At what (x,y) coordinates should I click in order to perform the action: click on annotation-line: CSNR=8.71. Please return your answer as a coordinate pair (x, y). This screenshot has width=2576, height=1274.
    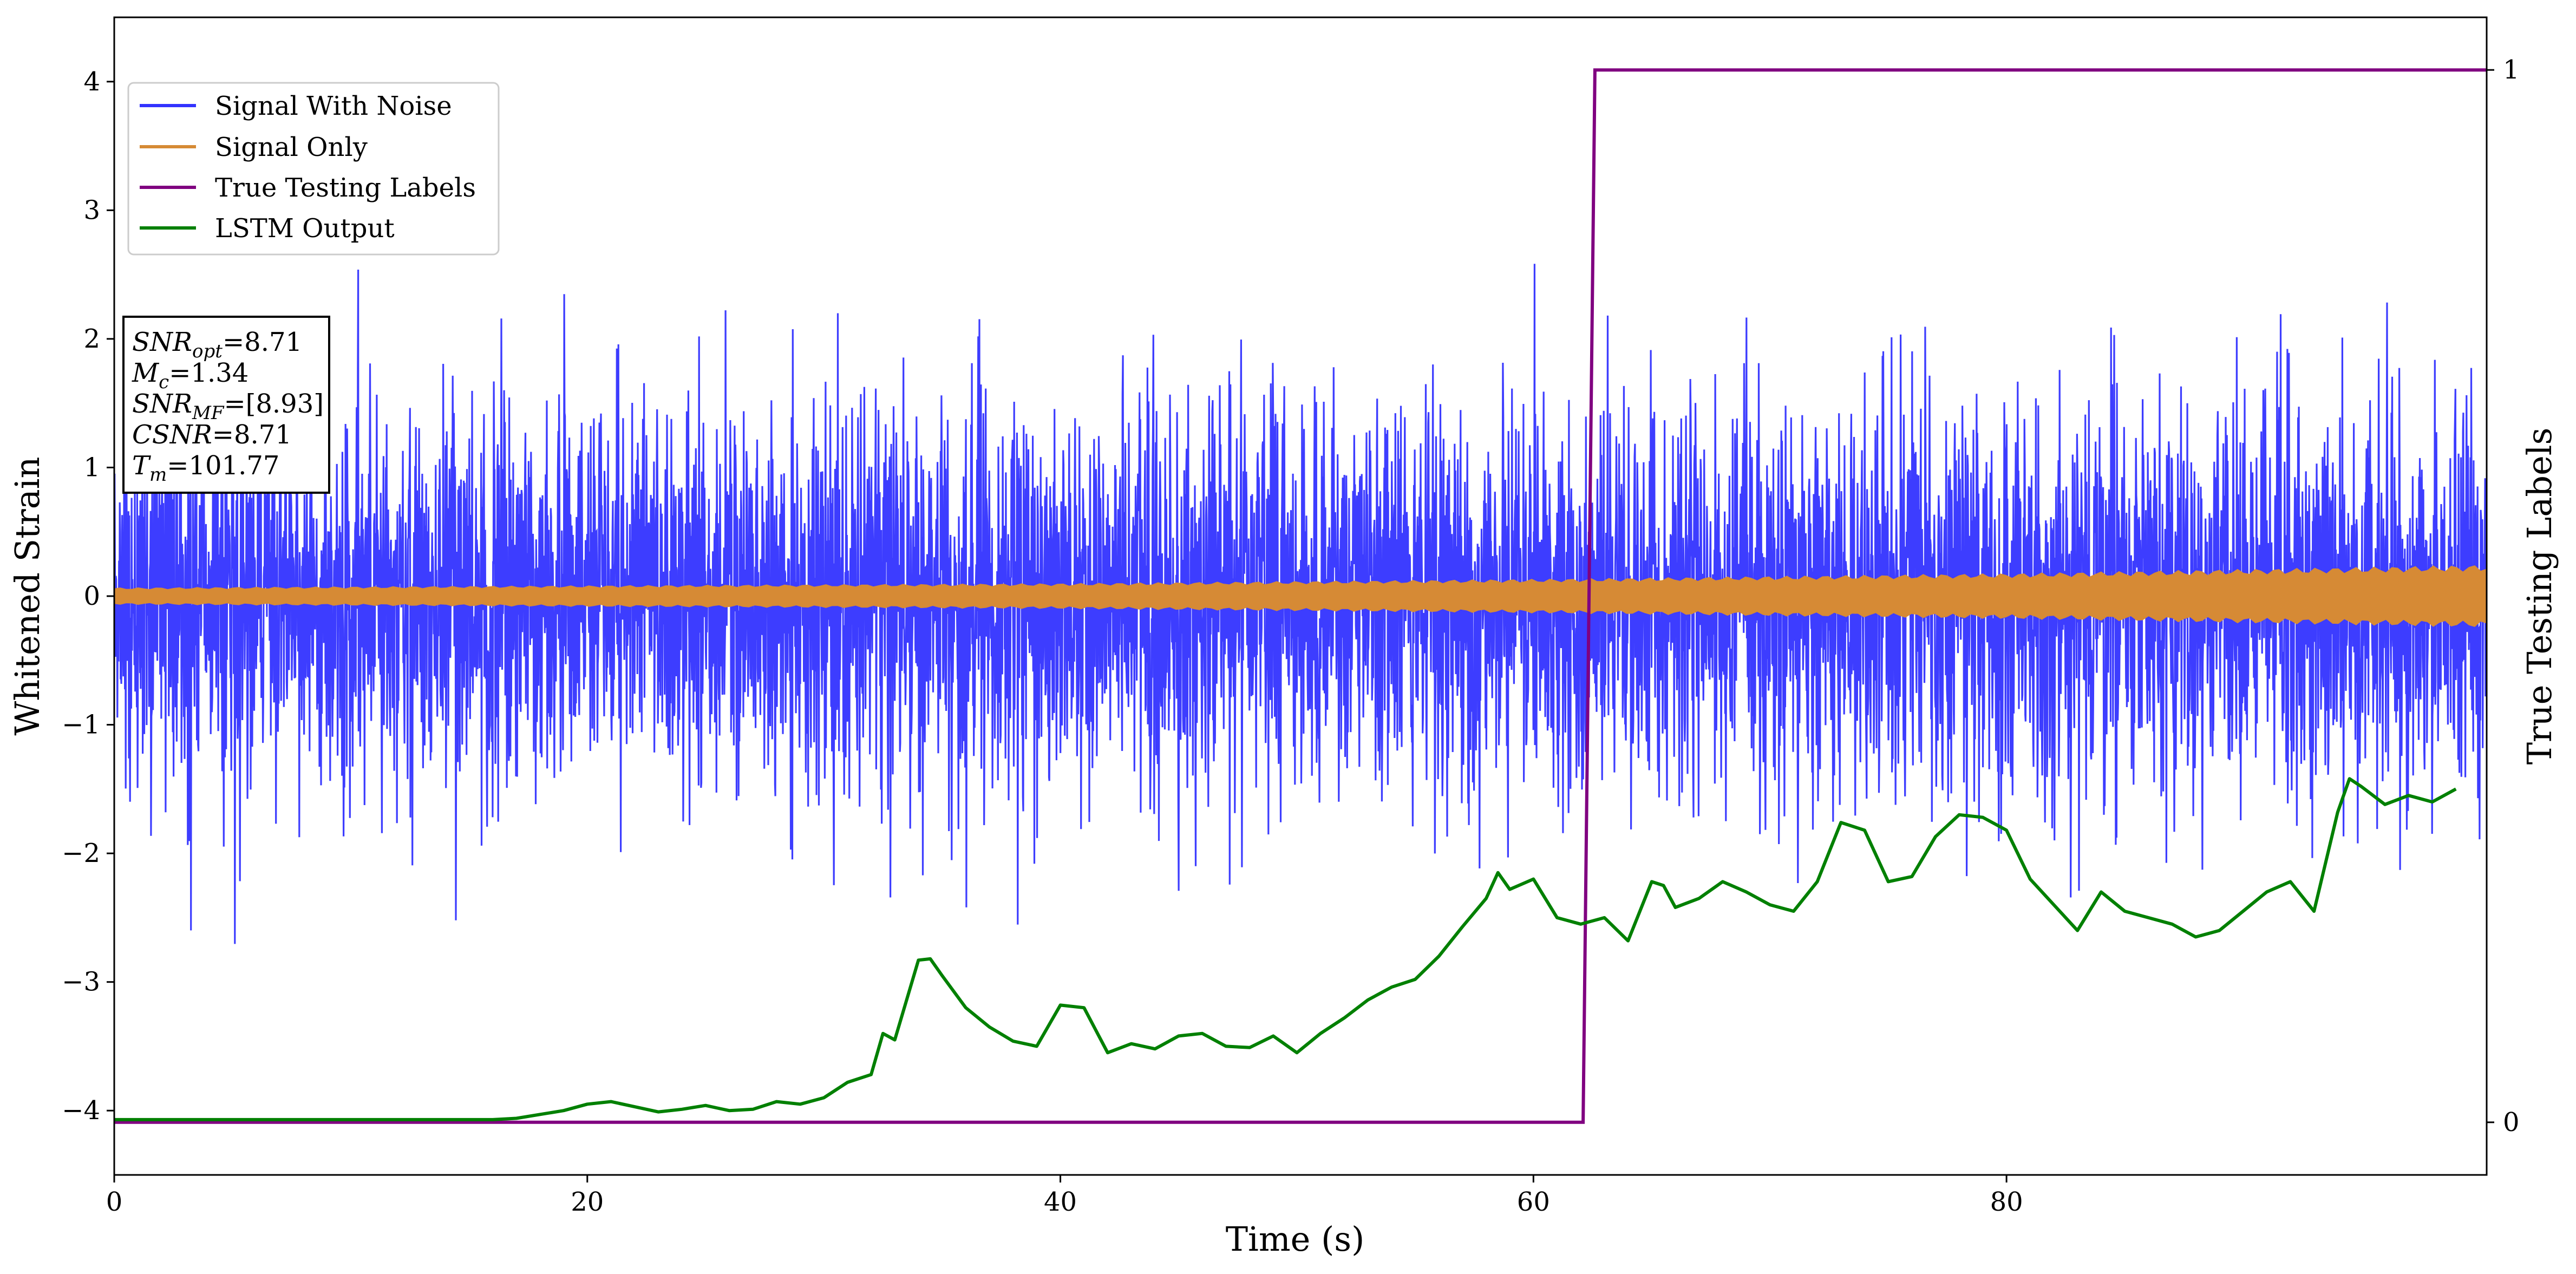
    Looking at the image, I should click on (212, 435).